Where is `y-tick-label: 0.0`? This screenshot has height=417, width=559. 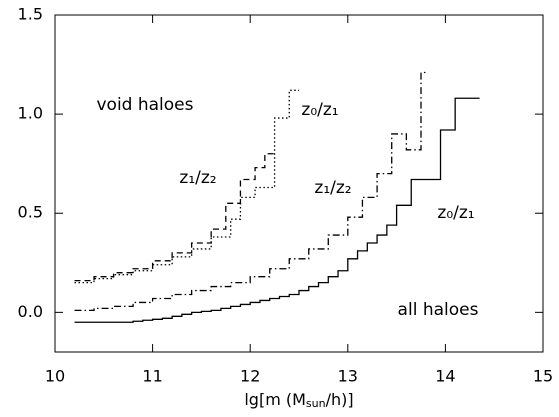 y-tick-label: 0.0 is located at coordinates (30, 311).